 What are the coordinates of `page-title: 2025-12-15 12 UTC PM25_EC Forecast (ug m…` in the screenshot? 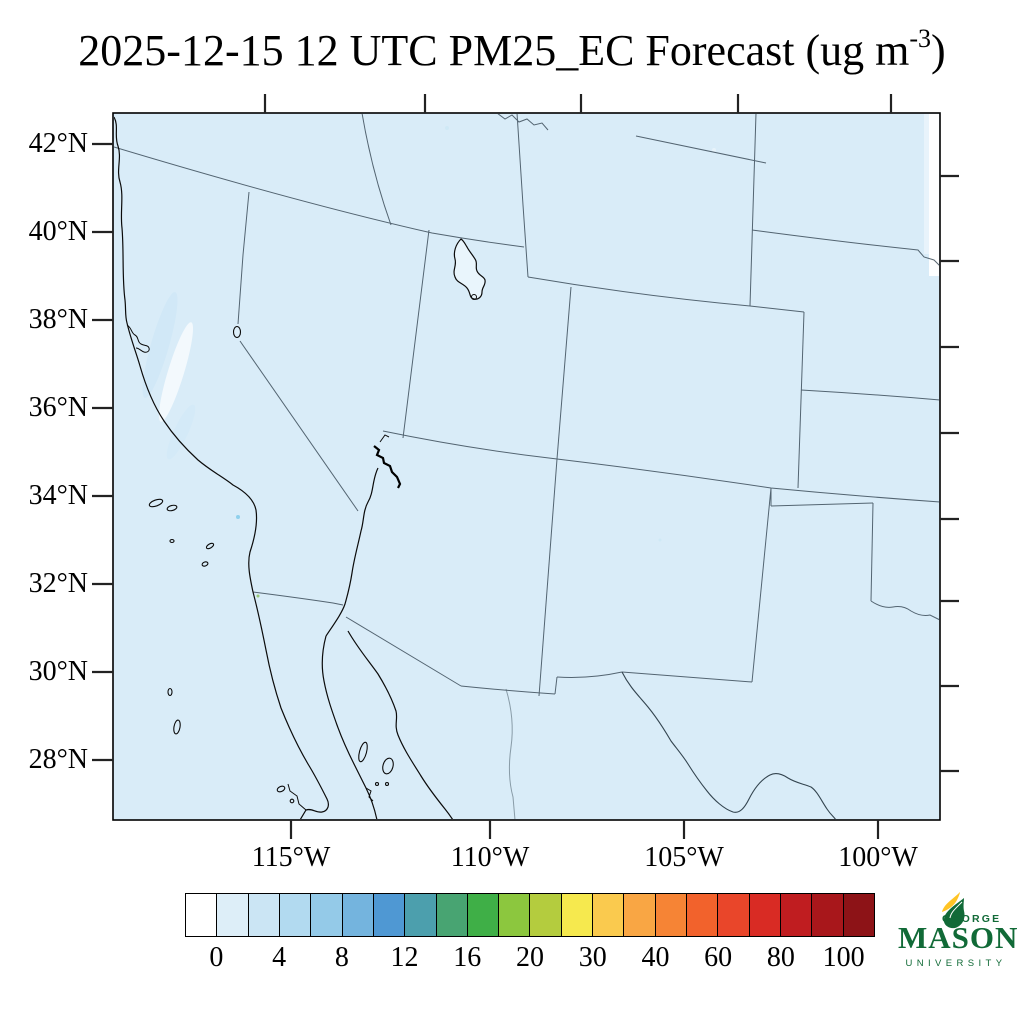 It's located at (512, 50).